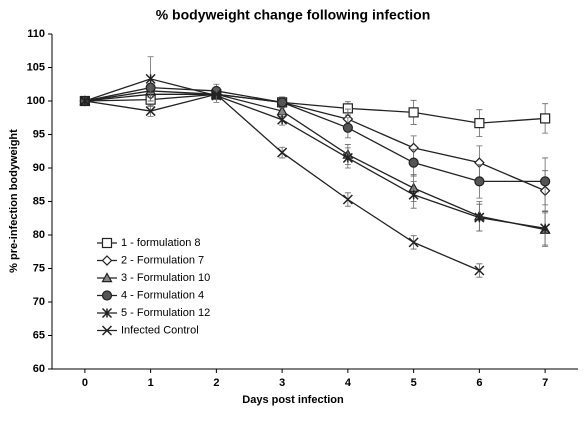  What do you see at coordinates (39, 268) in the screenshot?
I see `y-tick-label: 75` at bounding box center [39, 268].